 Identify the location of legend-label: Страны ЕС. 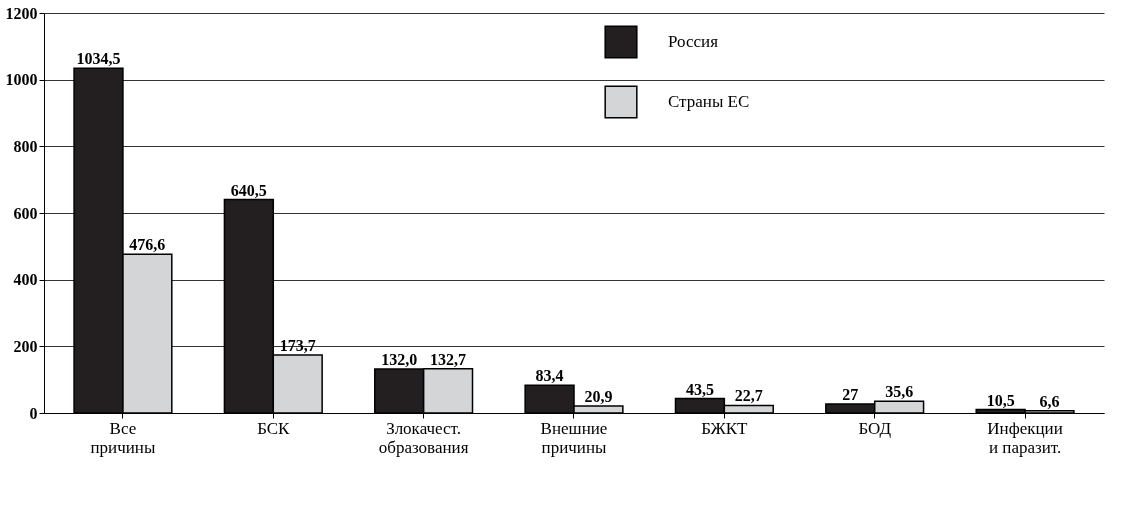
(709, 101).